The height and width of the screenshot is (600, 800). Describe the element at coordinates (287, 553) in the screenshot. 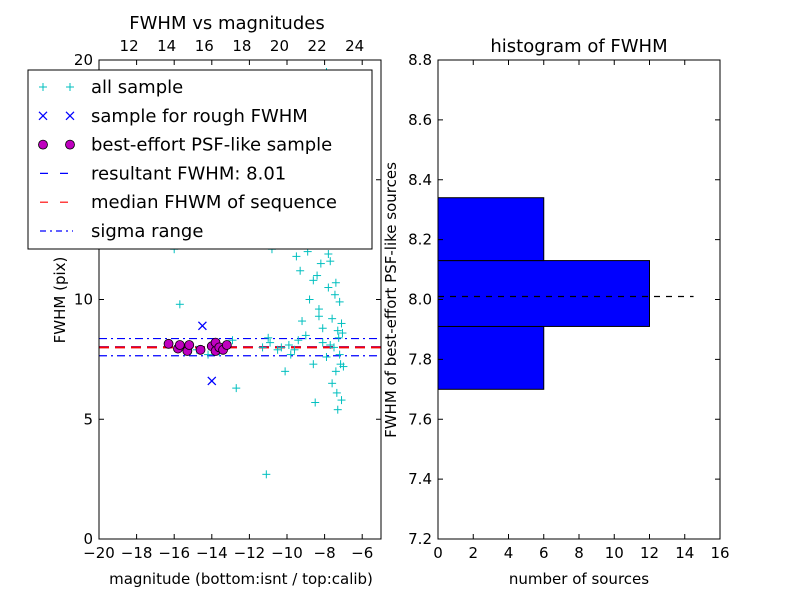

I see `x-tick-label: −10` at that location.